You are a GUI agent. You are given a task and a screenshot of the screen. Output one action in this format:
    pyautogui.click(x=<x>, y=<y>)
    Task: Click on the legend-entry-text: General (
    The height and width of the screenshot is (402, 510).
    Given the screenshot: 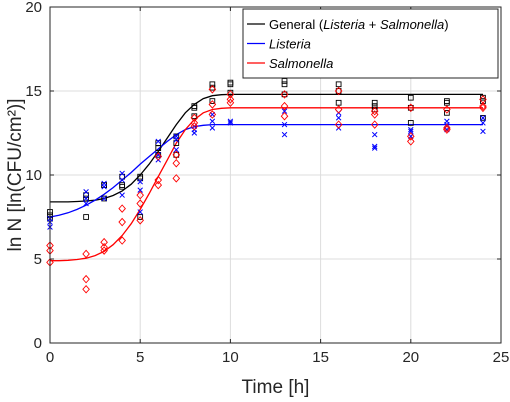 What is the action you would take?
    pyautogui.click(x=296, y=24)
    